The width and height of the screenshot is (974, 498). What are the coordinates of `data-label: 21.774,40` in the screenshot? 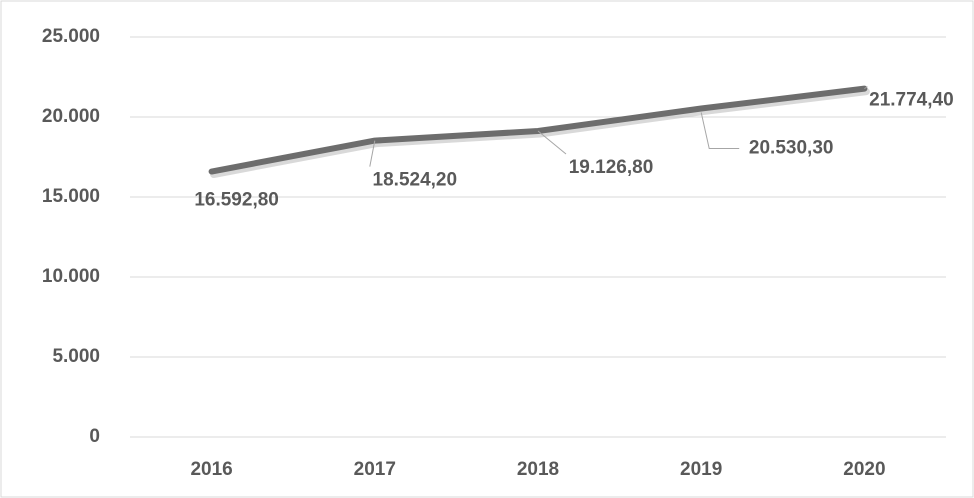 It's located at (911, 100).